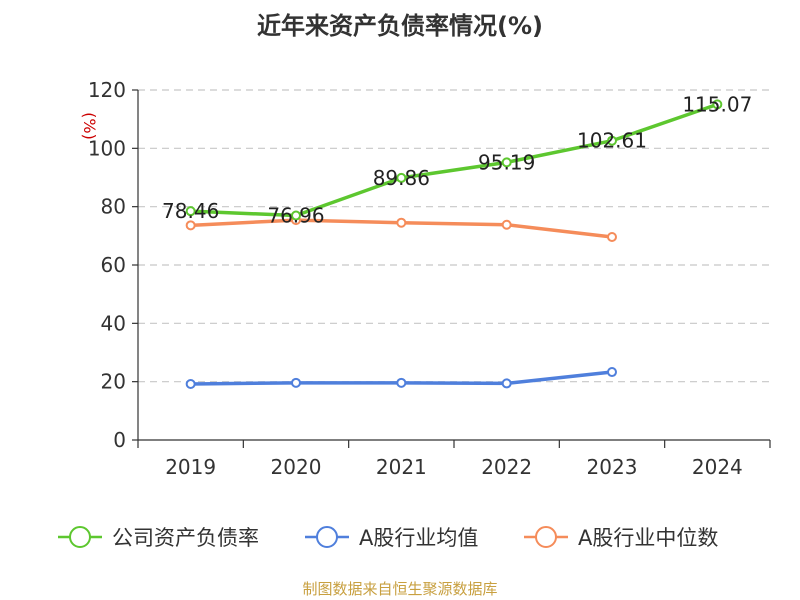 The width and height of the screenshot is (800, 600). What do you see at coordinates (717, 467) in the screenshot?
I see `x-tick-label: 2024` at bounding box center [717, 467].